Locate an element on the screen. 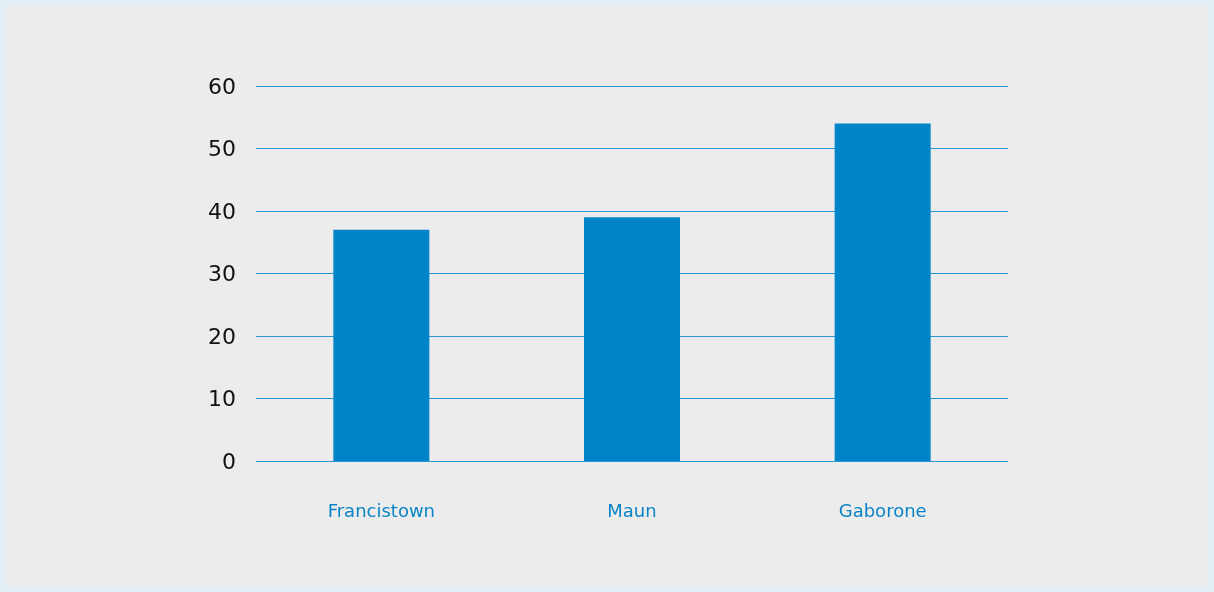 This screenshot has width=1214, height=592. x-tick-label: Francistown is located at coordinates (381, 510).